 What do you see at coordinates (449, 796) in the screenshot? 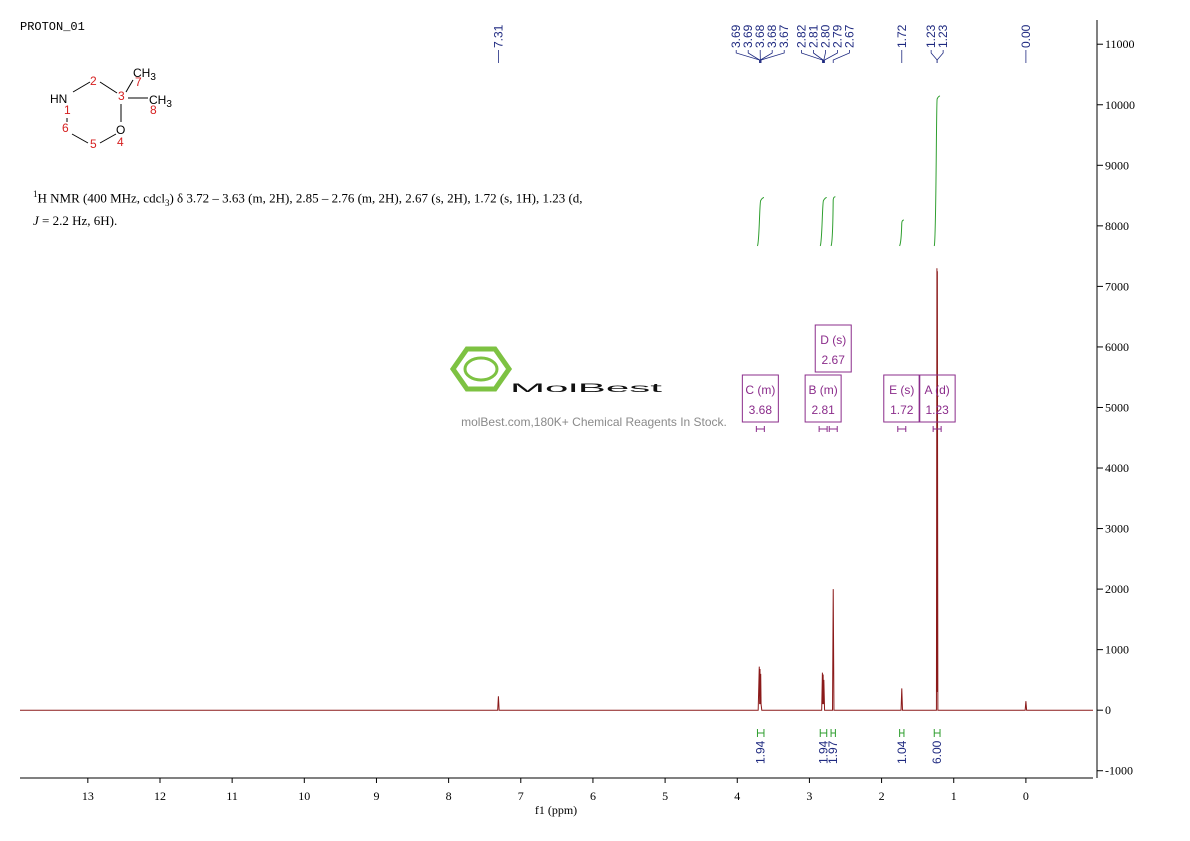
I see `x-tick-label: 8` at bounding box center [449, 796].